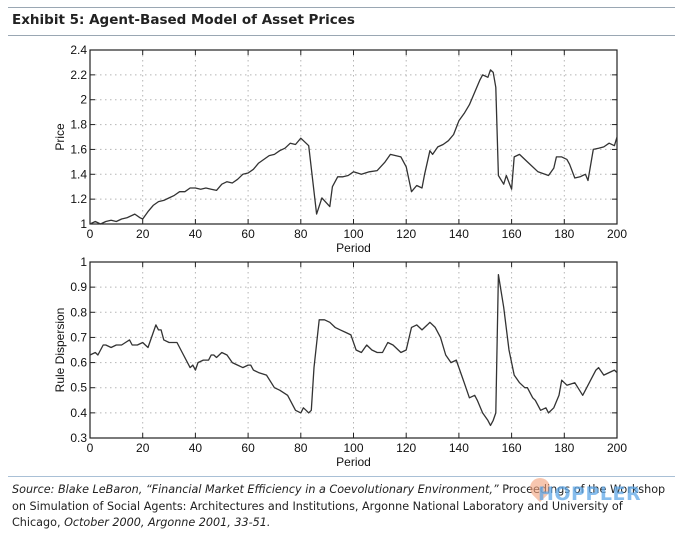 This screenshot has width=683, height=533. What do you see at coordinates (78, 363) in the screenshot?
I see `y-tick-label: 0.6` at bounding box center [78, 363].